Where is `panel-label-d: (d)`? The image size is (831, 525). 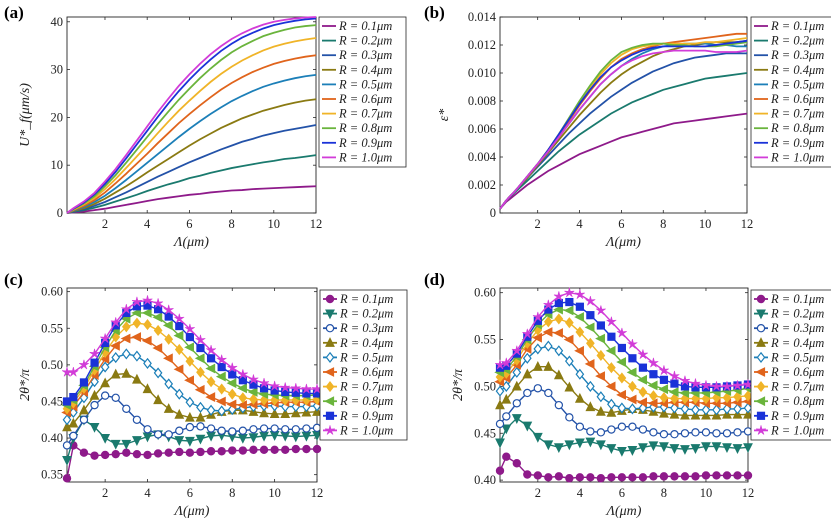 panel-label-d: (d) is located at coordinates (434, 279).